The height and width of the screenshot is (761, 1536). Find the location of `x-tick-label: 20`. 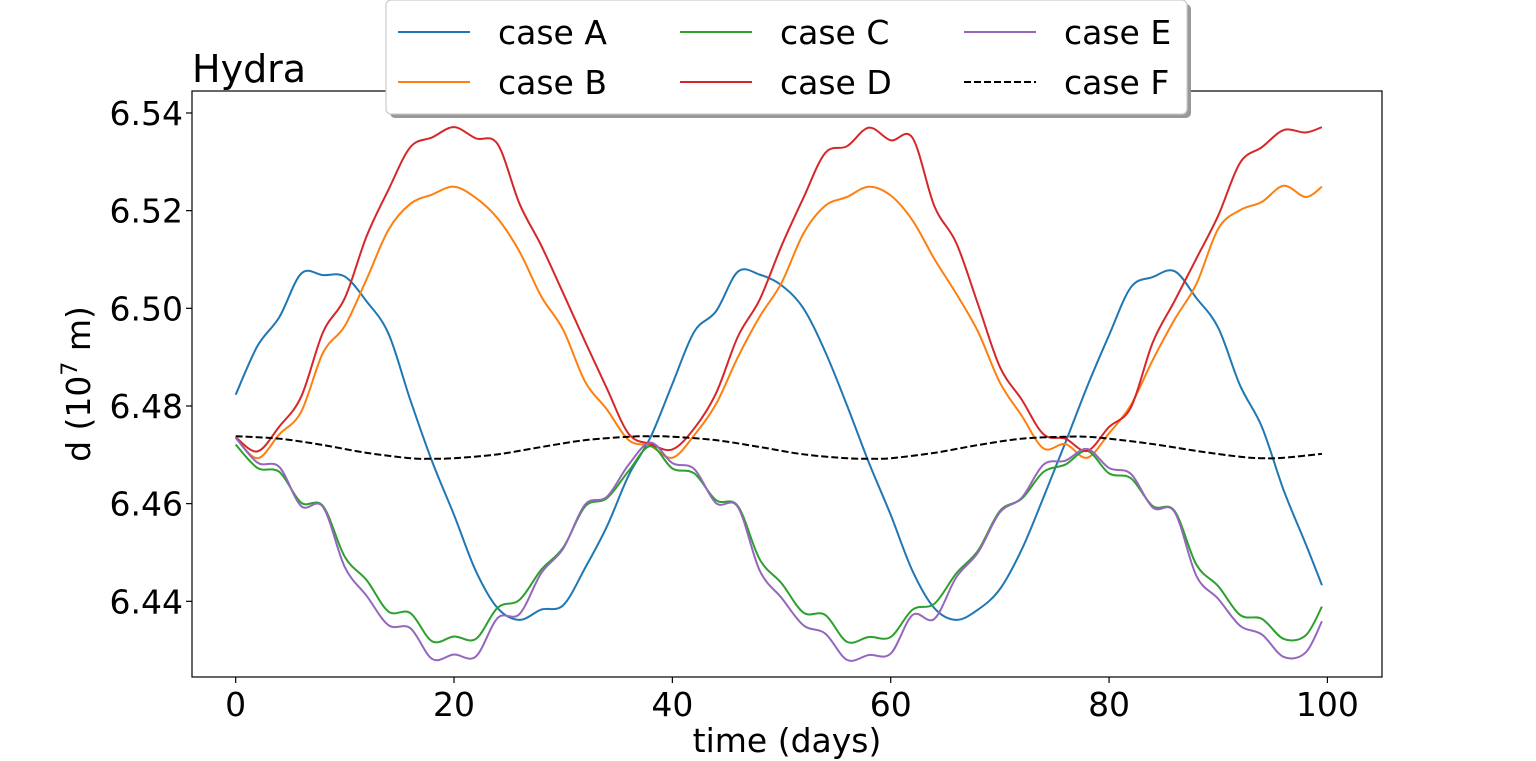

x-tick-label: 20 is located at coordinates (454, 704).